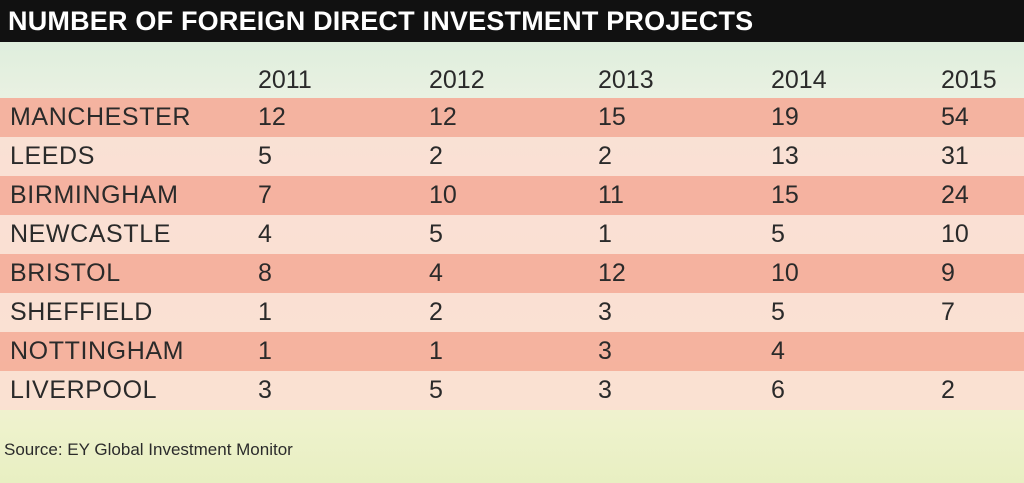 The image size is (1024, 483). What do you see at coordinates (81, 312) in the screenshot?
I see `city-label: SHEFFIELD` at bounding box center [81, 312].